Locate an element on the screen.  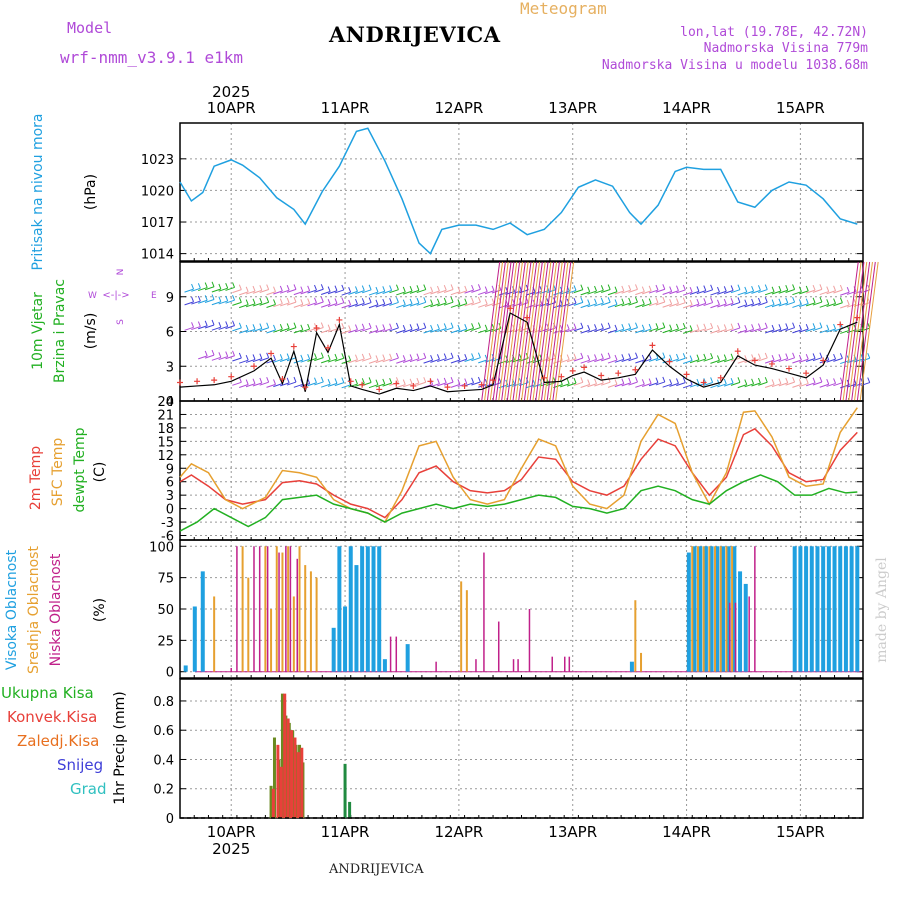
bottom-day-label: 13APR is located at coordinates (572, 832).